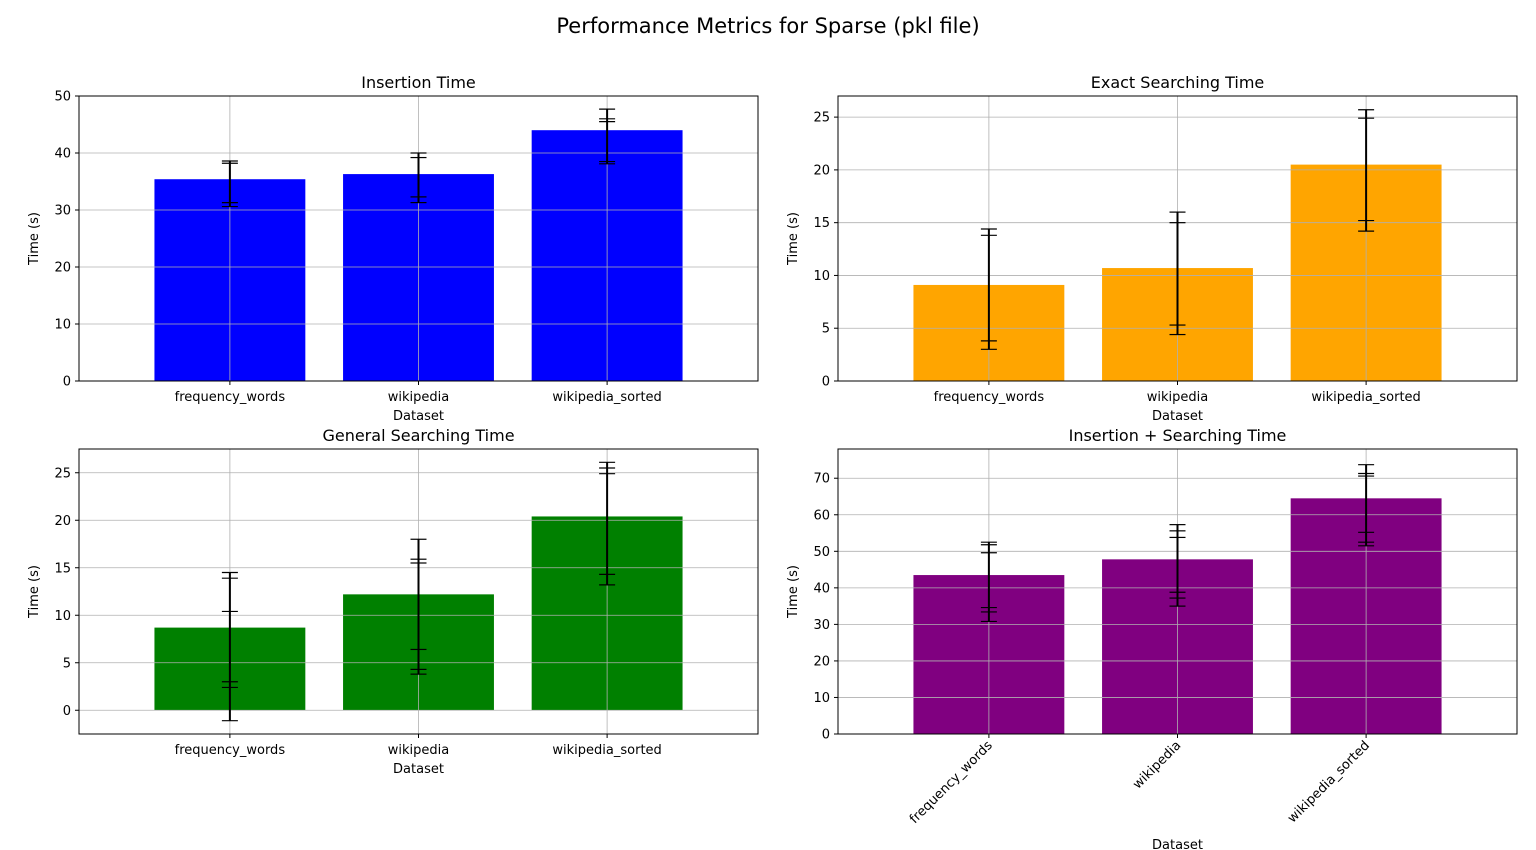 The image size is (1536, 850). I want to click on subplot-title: Insertion Time, so click(418, 82).